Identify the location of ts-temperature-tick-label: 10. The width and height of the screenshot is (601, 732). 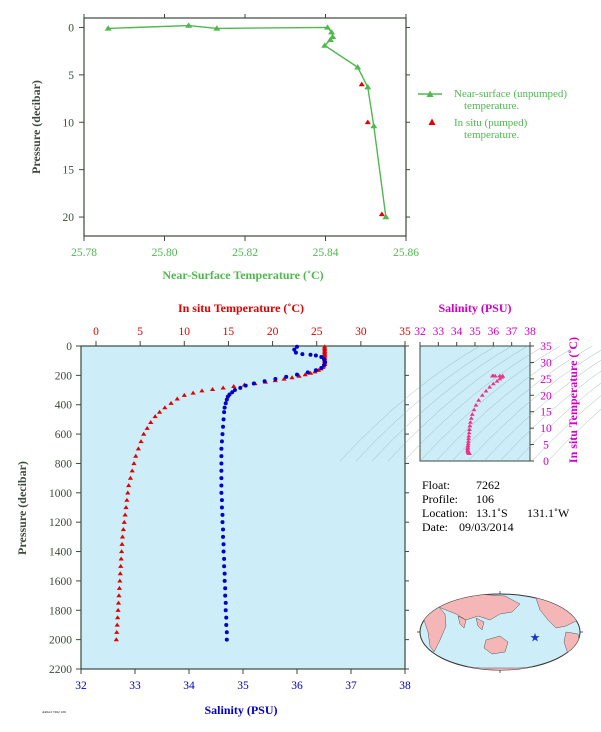
(546, 429).